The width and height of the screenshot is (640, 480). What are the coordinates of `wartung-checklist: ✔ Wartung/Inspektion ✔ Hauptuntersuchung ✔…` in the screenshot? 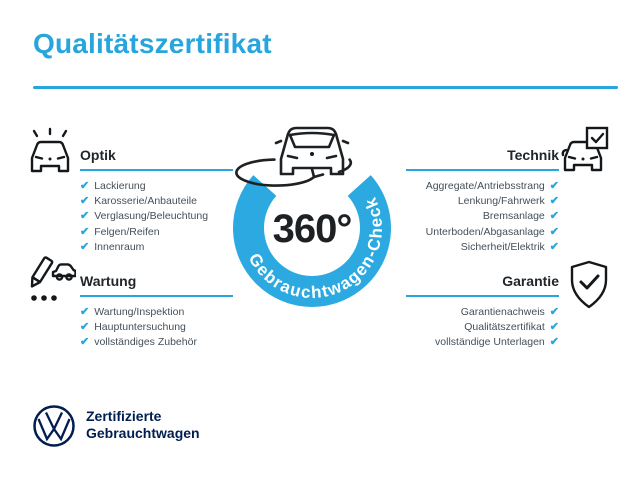 It's located at (138, 328).